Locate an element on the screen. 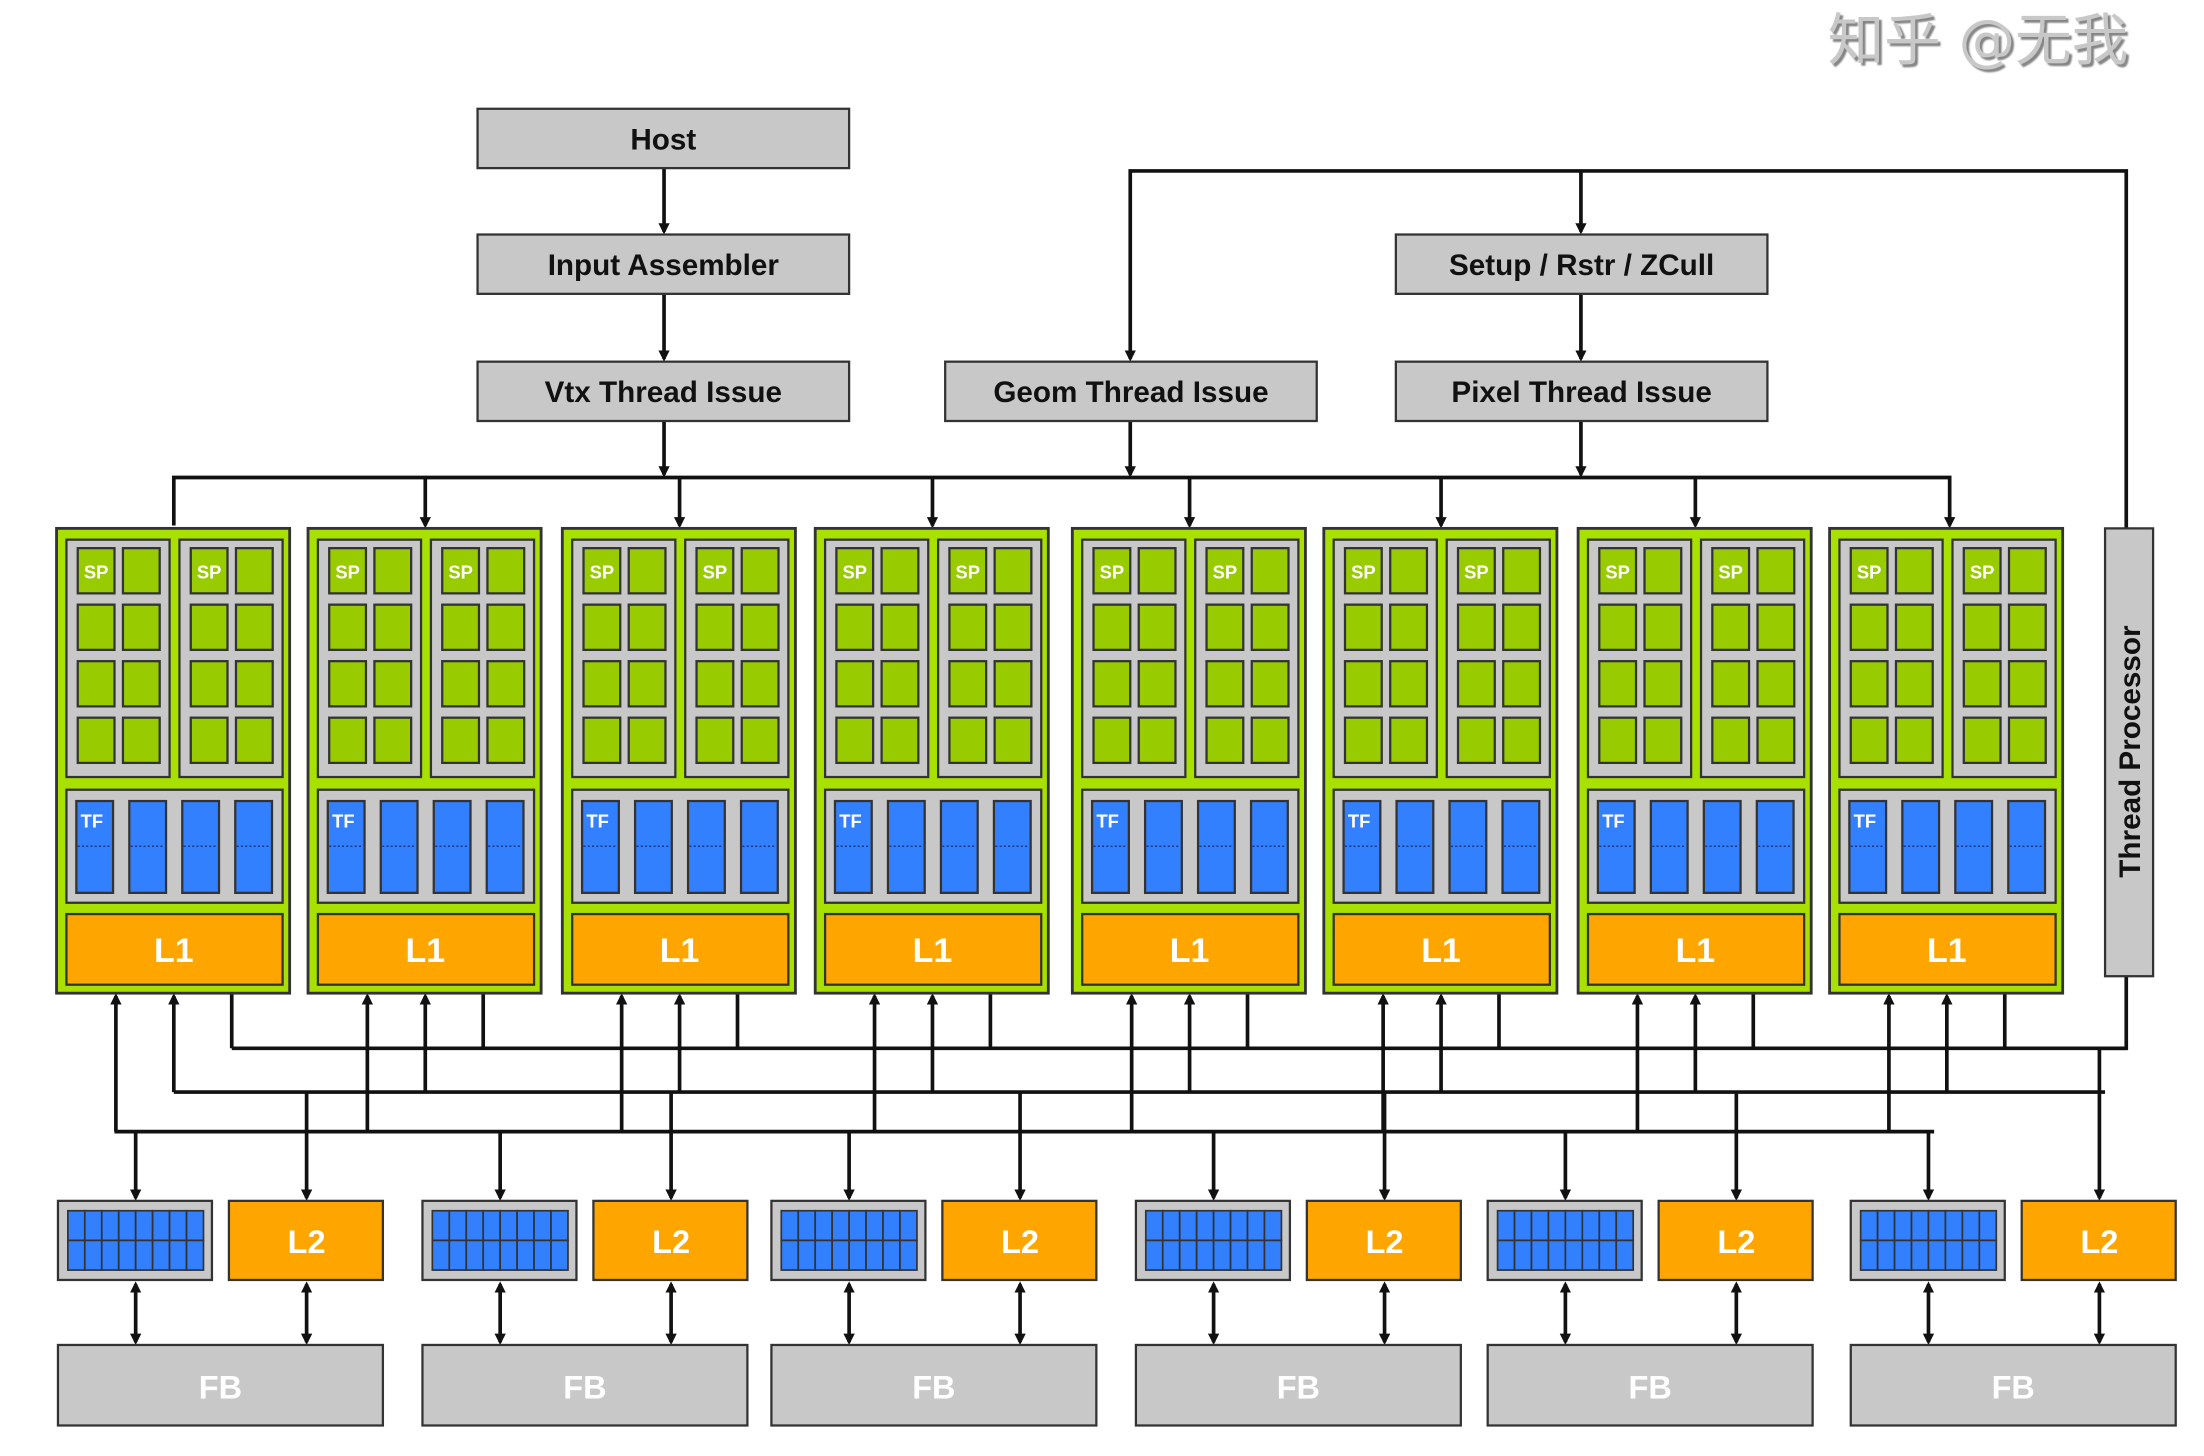 The height and width of the screenshot is (1456, 2204). texture-processor-cluster: SP SP TF L1 is located at coordinates (173, 760).